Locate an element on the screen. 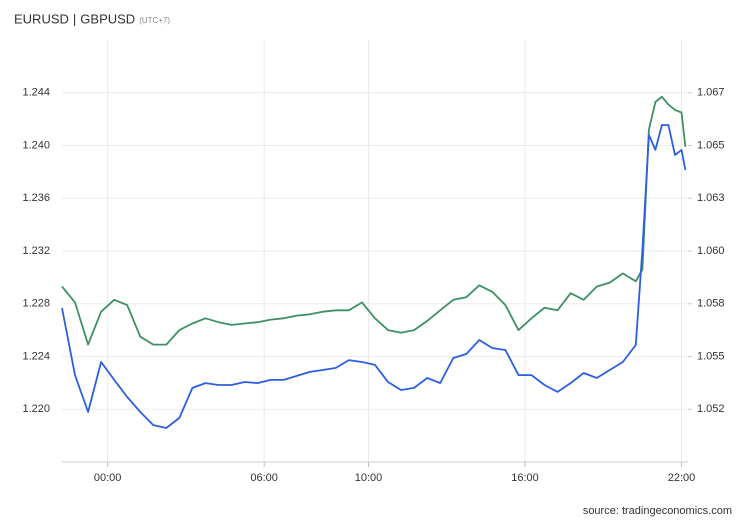  y2-tick-label: 1.055 is located at coordinates (711, 356).